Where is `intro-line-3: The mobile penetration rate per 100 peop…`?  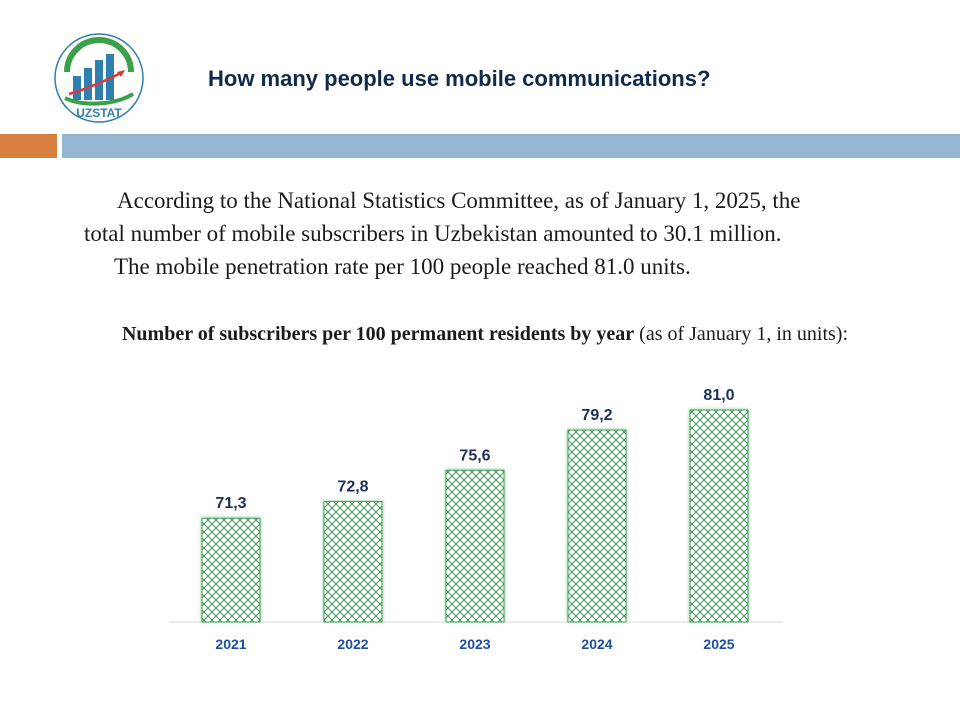
intro-line-3: The mobile penetration rate per 100 peop… is located at coordinates (402, 266).